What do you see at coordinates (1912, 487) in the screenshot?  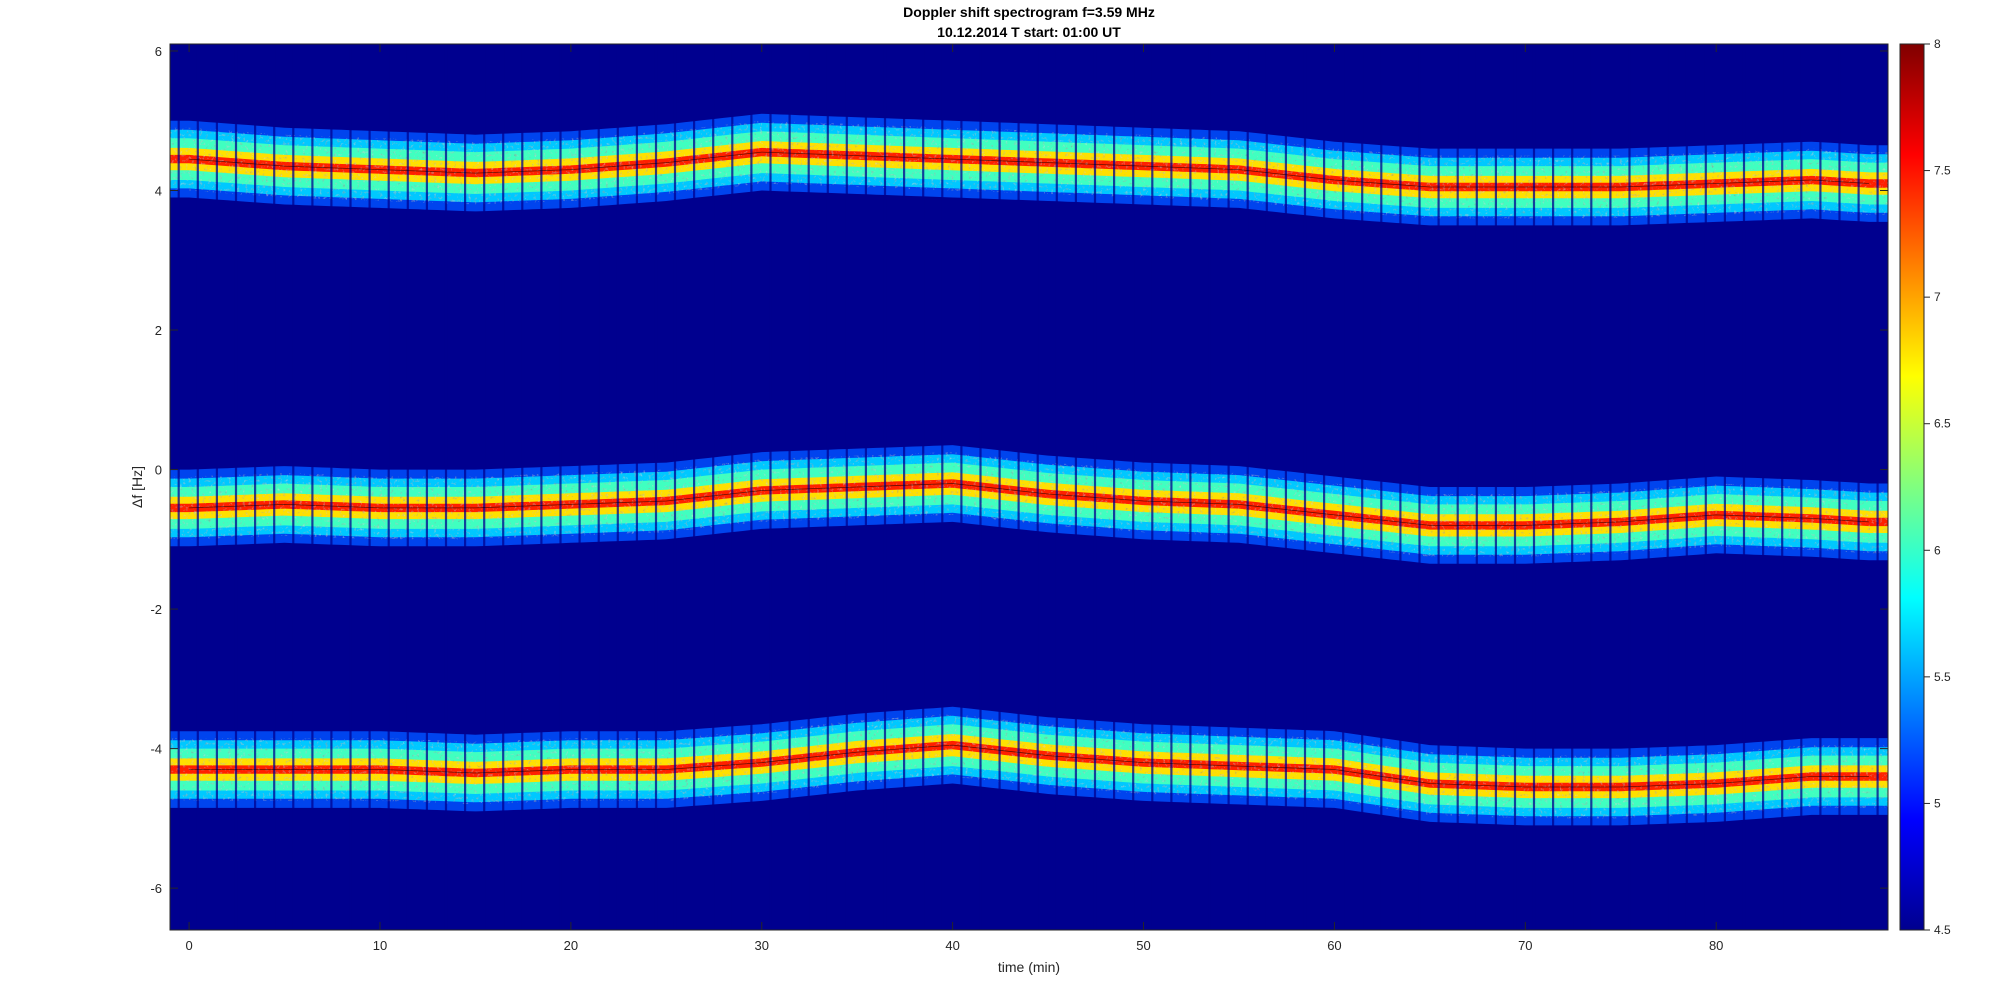 I see `colorbar-gradient` at bounding box center [1912, 487].